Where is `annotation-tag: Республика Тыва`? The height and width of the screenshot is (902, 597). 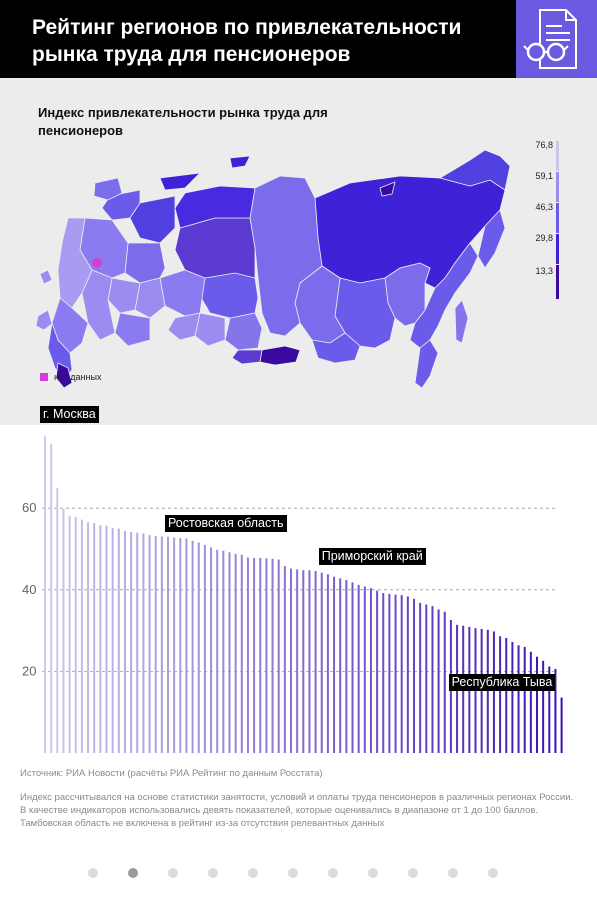
annotation-tag: Республика Тыва is located at coordinates (502, 682).